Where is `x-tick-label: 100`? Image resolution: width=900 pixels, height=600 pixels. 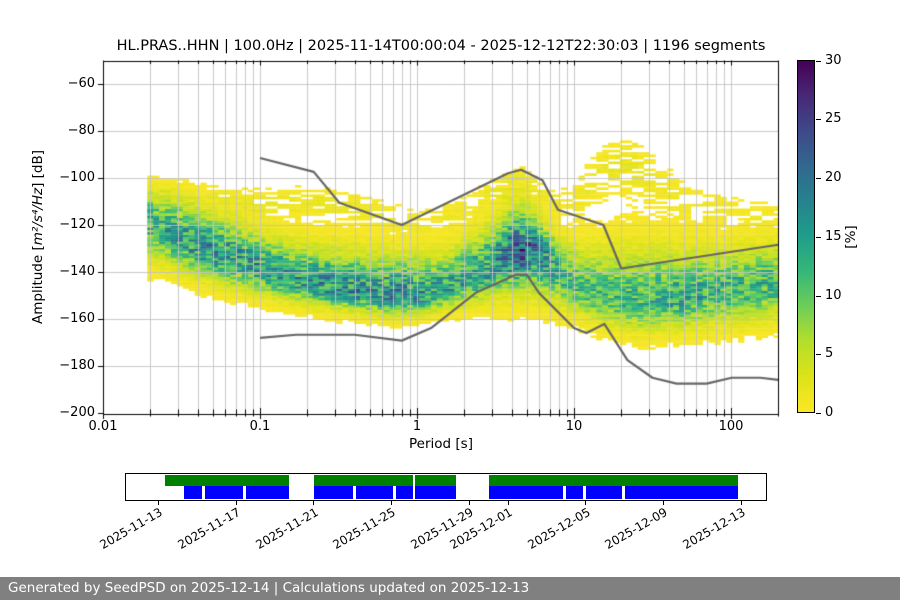 x-tick-label: 100 is located at coordinates (731, 426).